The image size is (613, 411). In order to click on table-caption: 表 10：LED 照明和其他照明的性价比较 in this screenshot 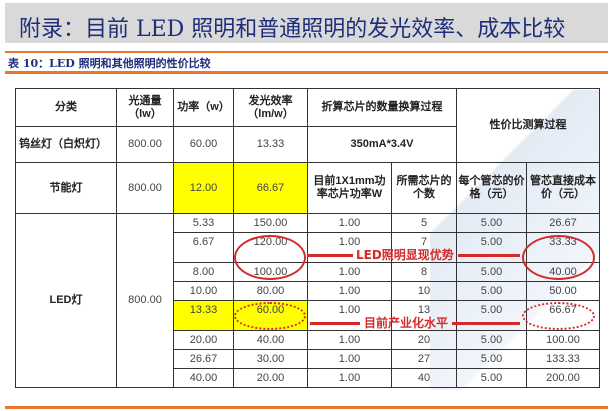, I will do `click(109, 63)`.